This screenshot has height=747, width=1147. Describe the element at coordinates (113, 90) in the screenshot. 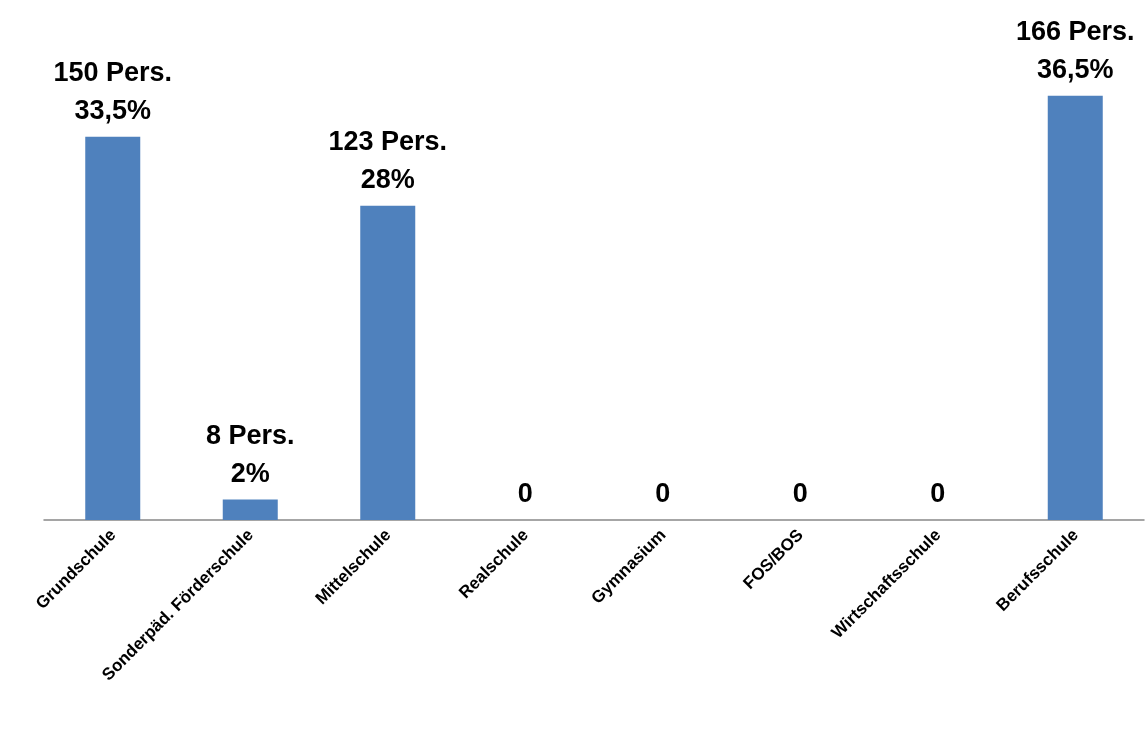

I see `data-label: 150 Pers. 33,5%` at that location.